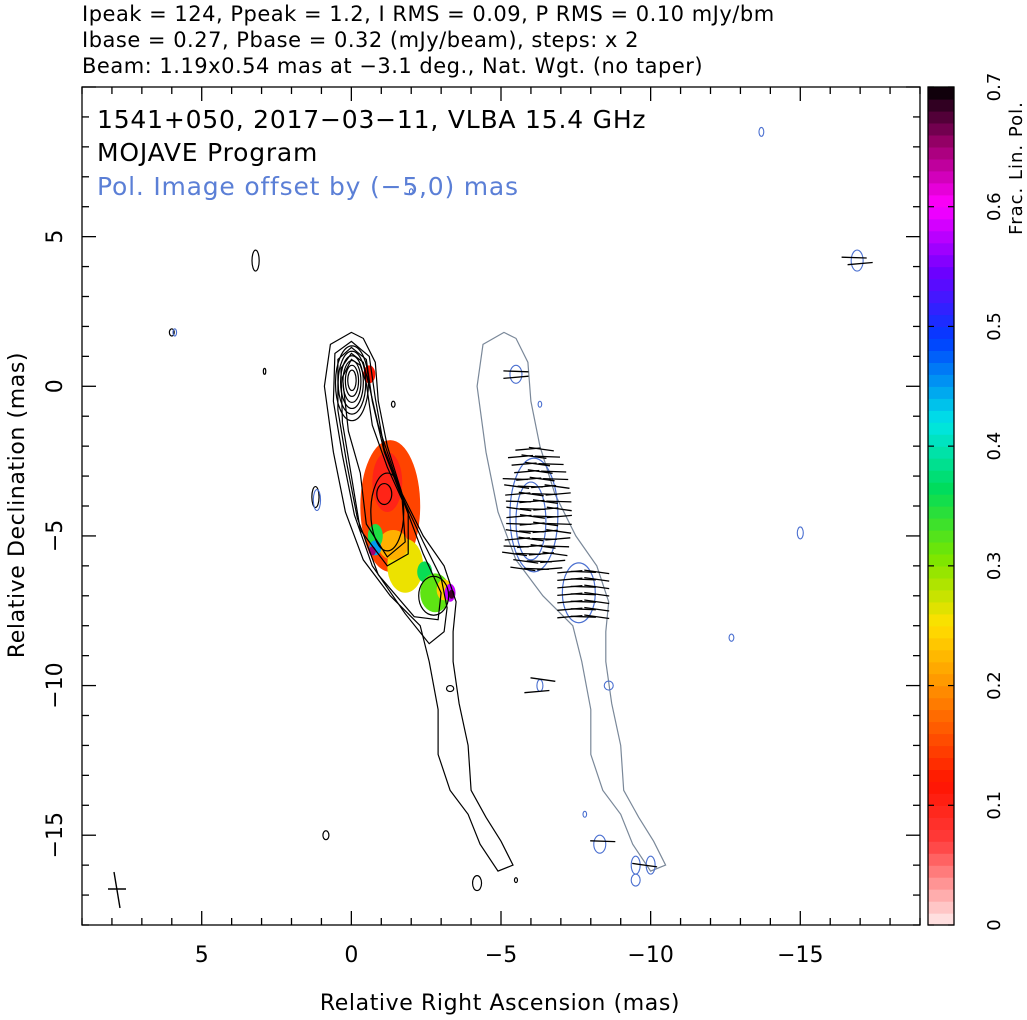  I want to click on pol-contour-knot, so click(578, 593).